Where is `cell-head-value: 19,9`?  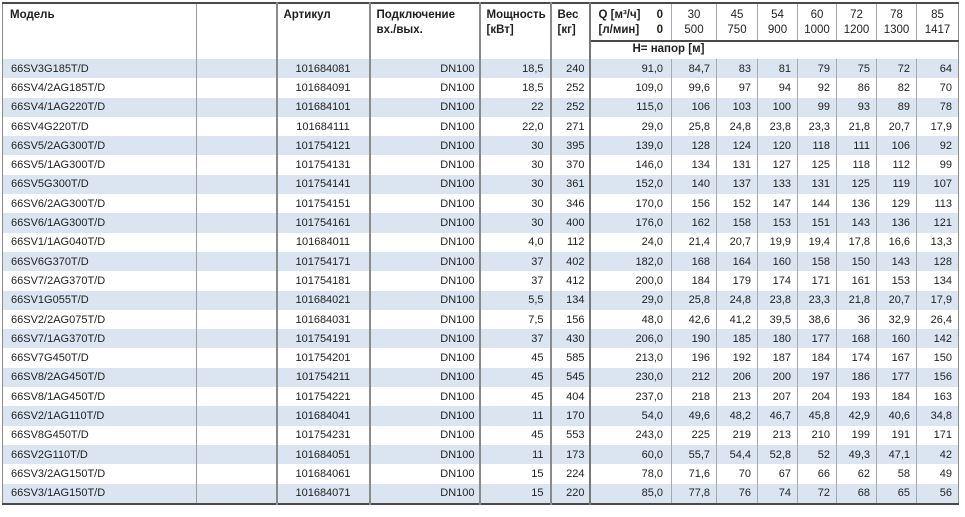 cell-head-value: 19,9 is located at coordinates (777, 242).